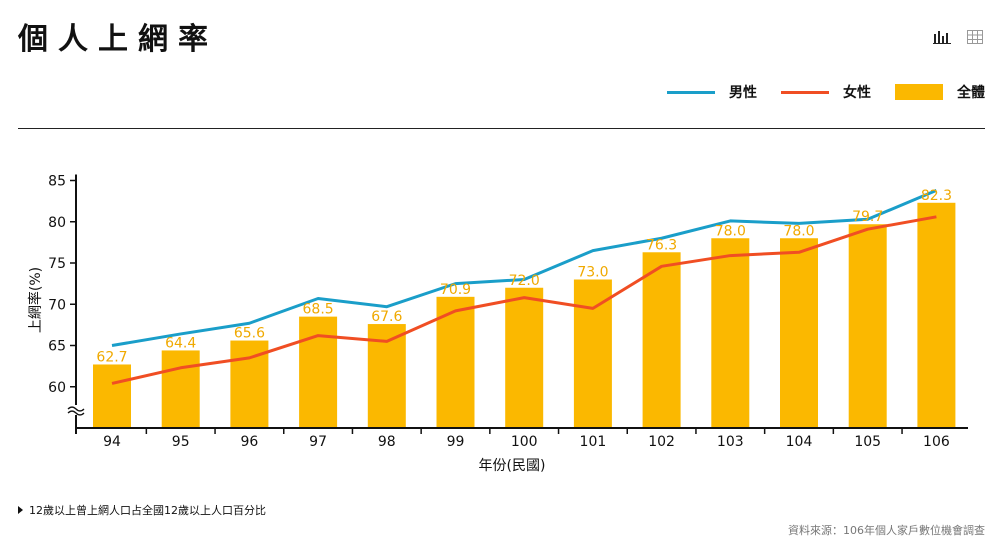  What do you see at coordinates (867, 442) in the screenshot?
I see `x-tick-label-105: 105` at bounding box center [867, 442].